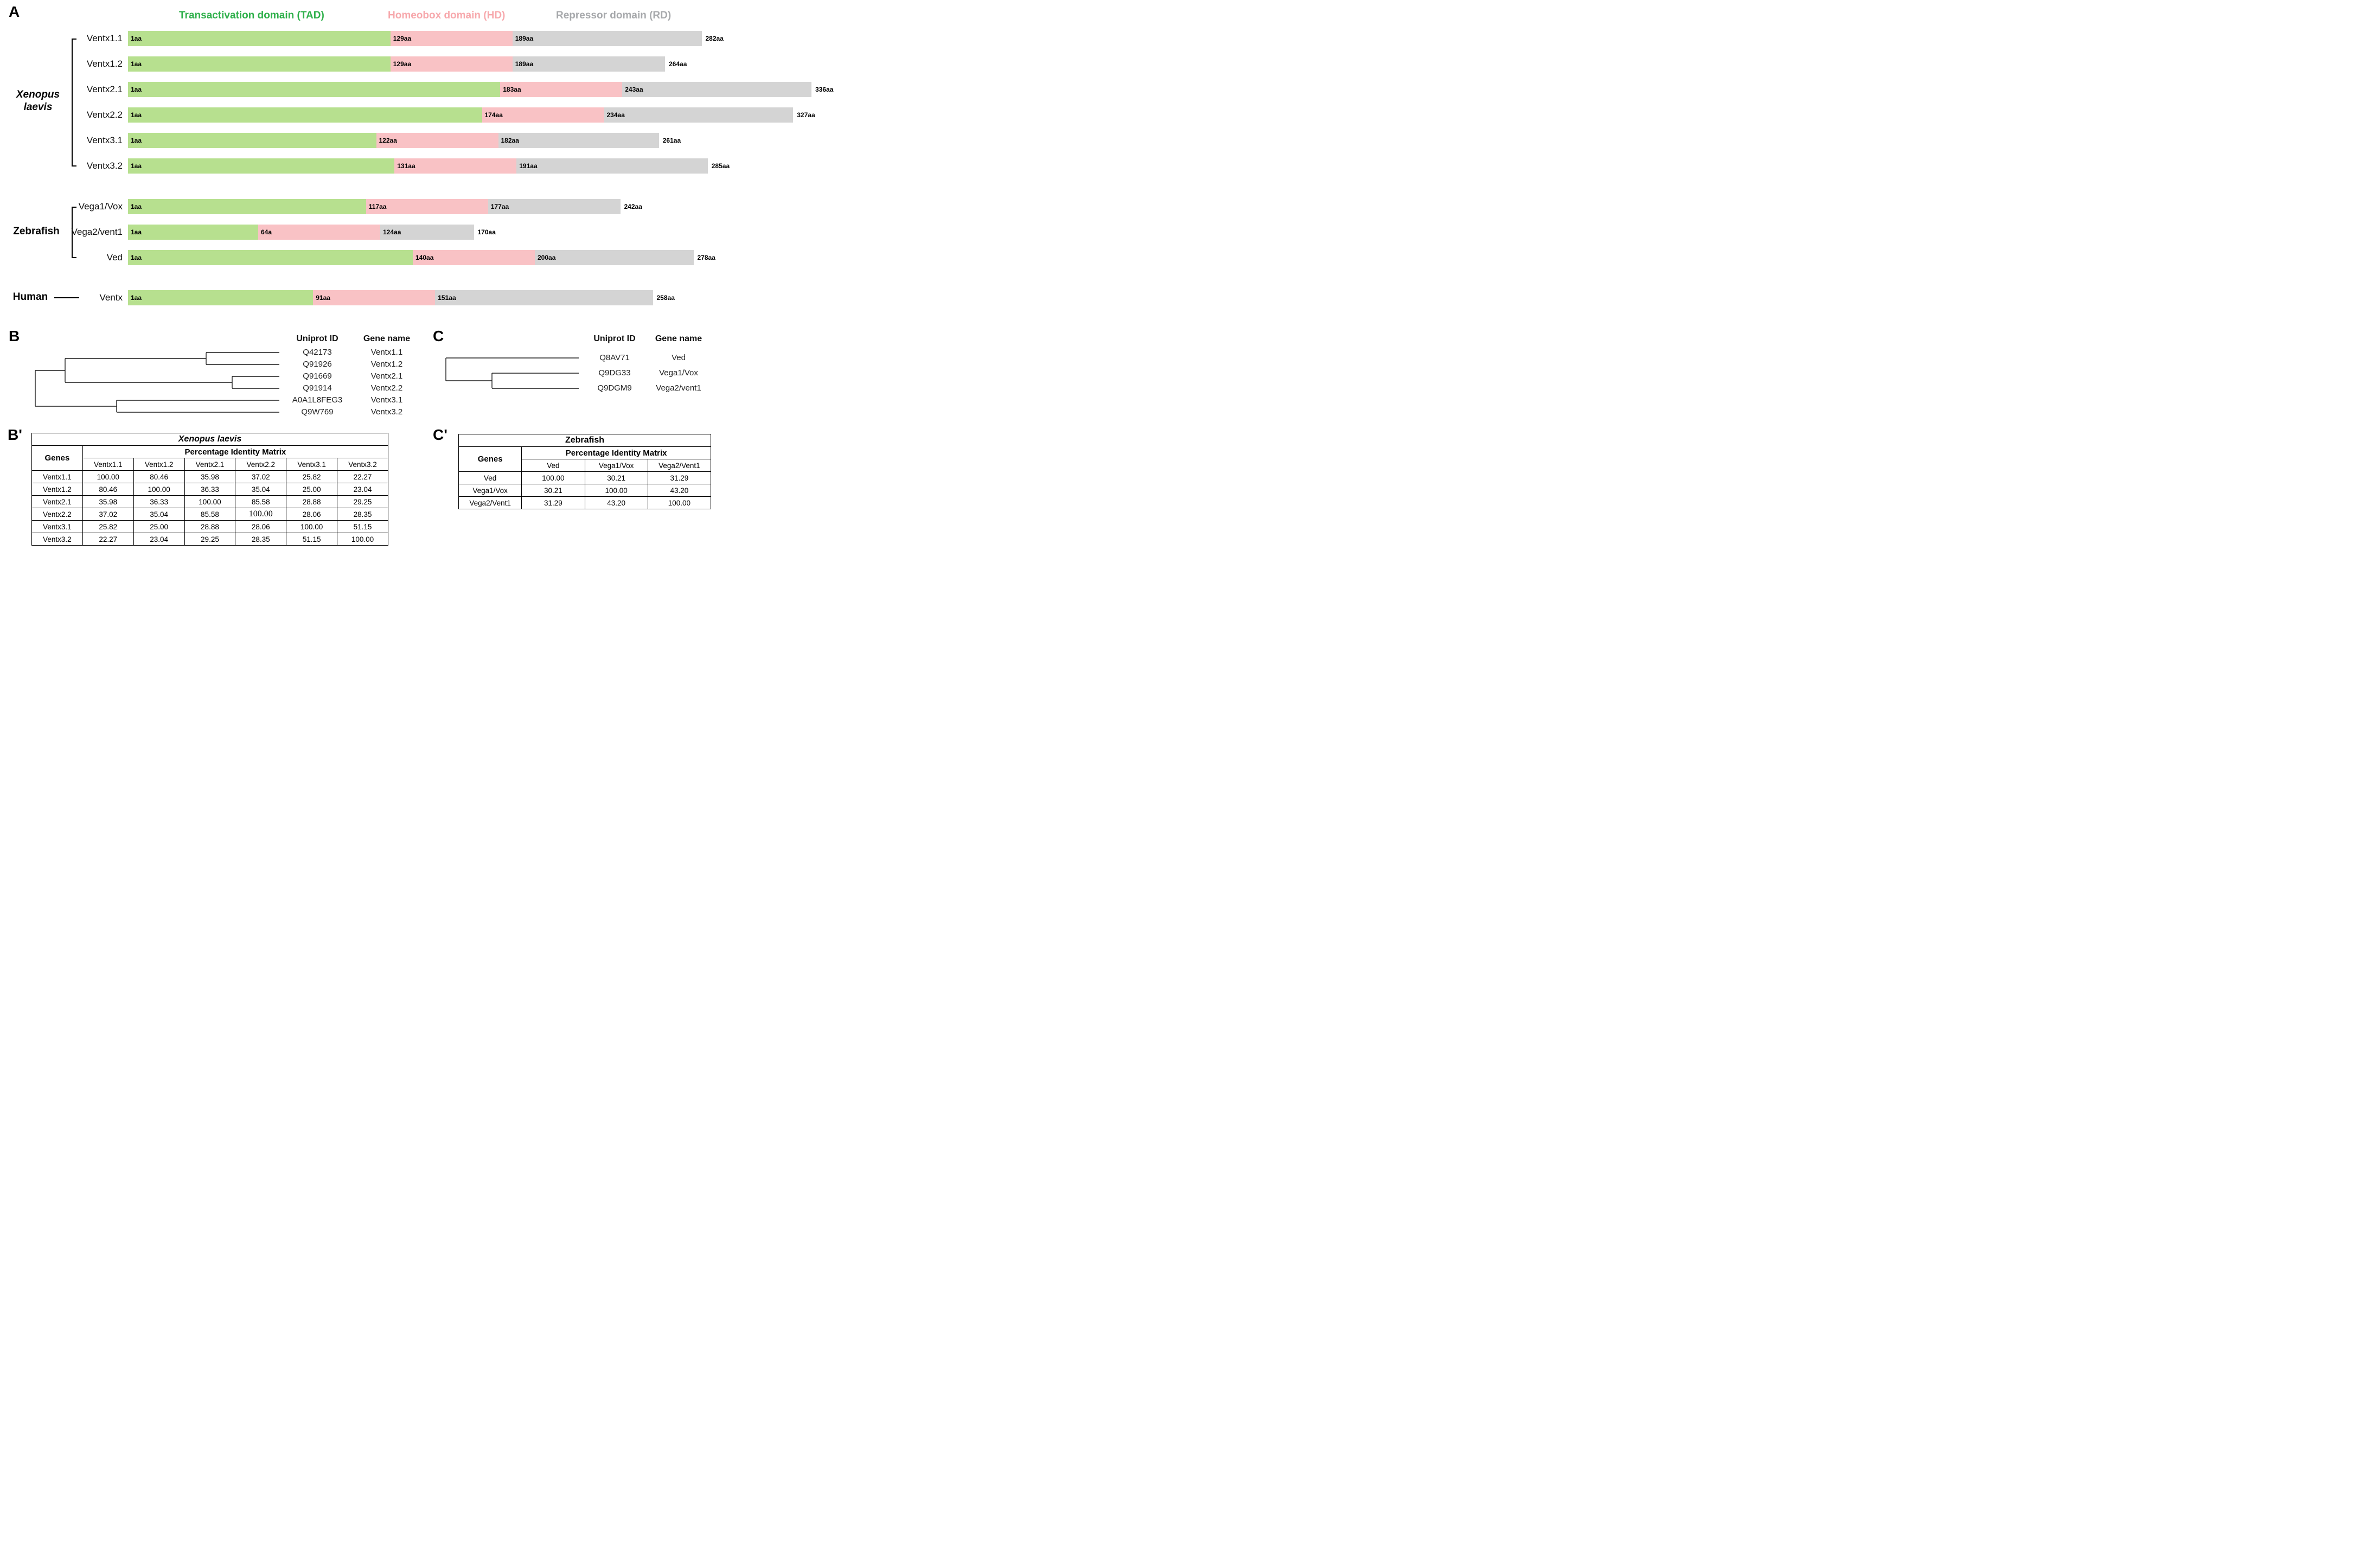 This screenshot has height=1568, width=2372. What do you see at coordinates (386, 412) in the screenshot?
I see `gene-name: Ventx3.2` at bounding box center [386, 412].